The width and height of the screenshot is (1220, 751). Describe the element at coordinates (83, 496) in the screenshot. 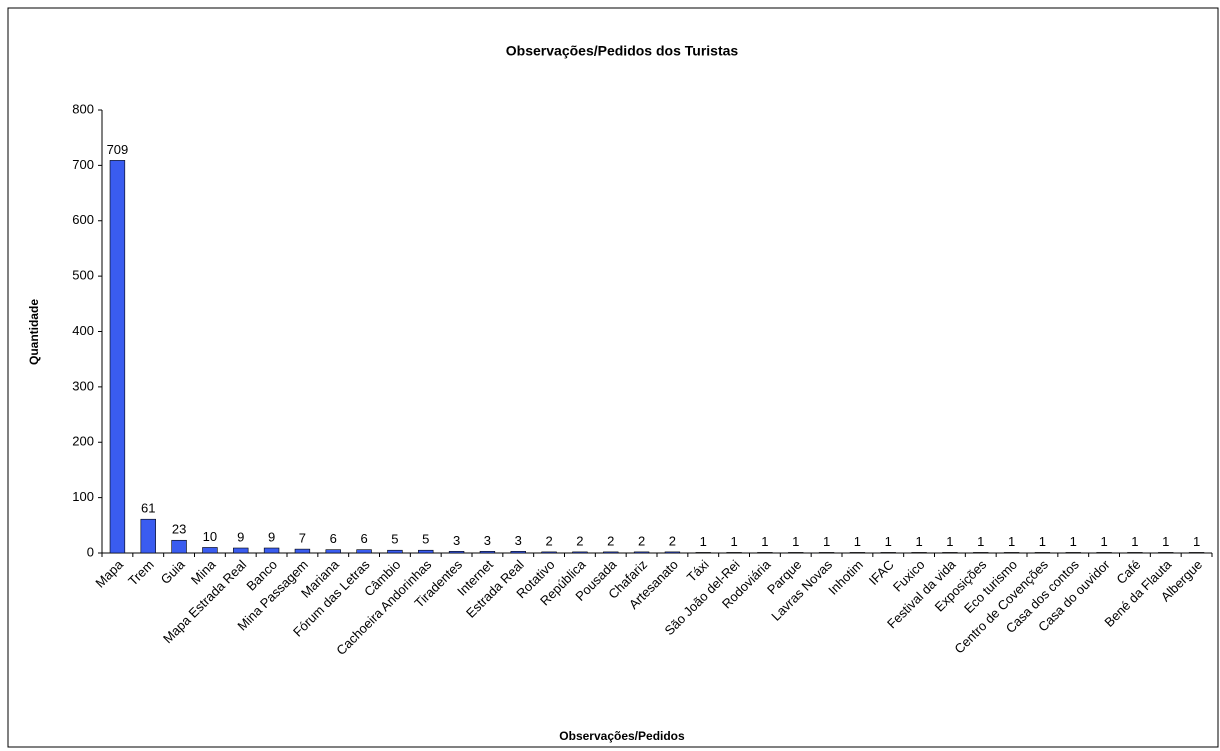

I see `y-tick-label: 100` at that location.